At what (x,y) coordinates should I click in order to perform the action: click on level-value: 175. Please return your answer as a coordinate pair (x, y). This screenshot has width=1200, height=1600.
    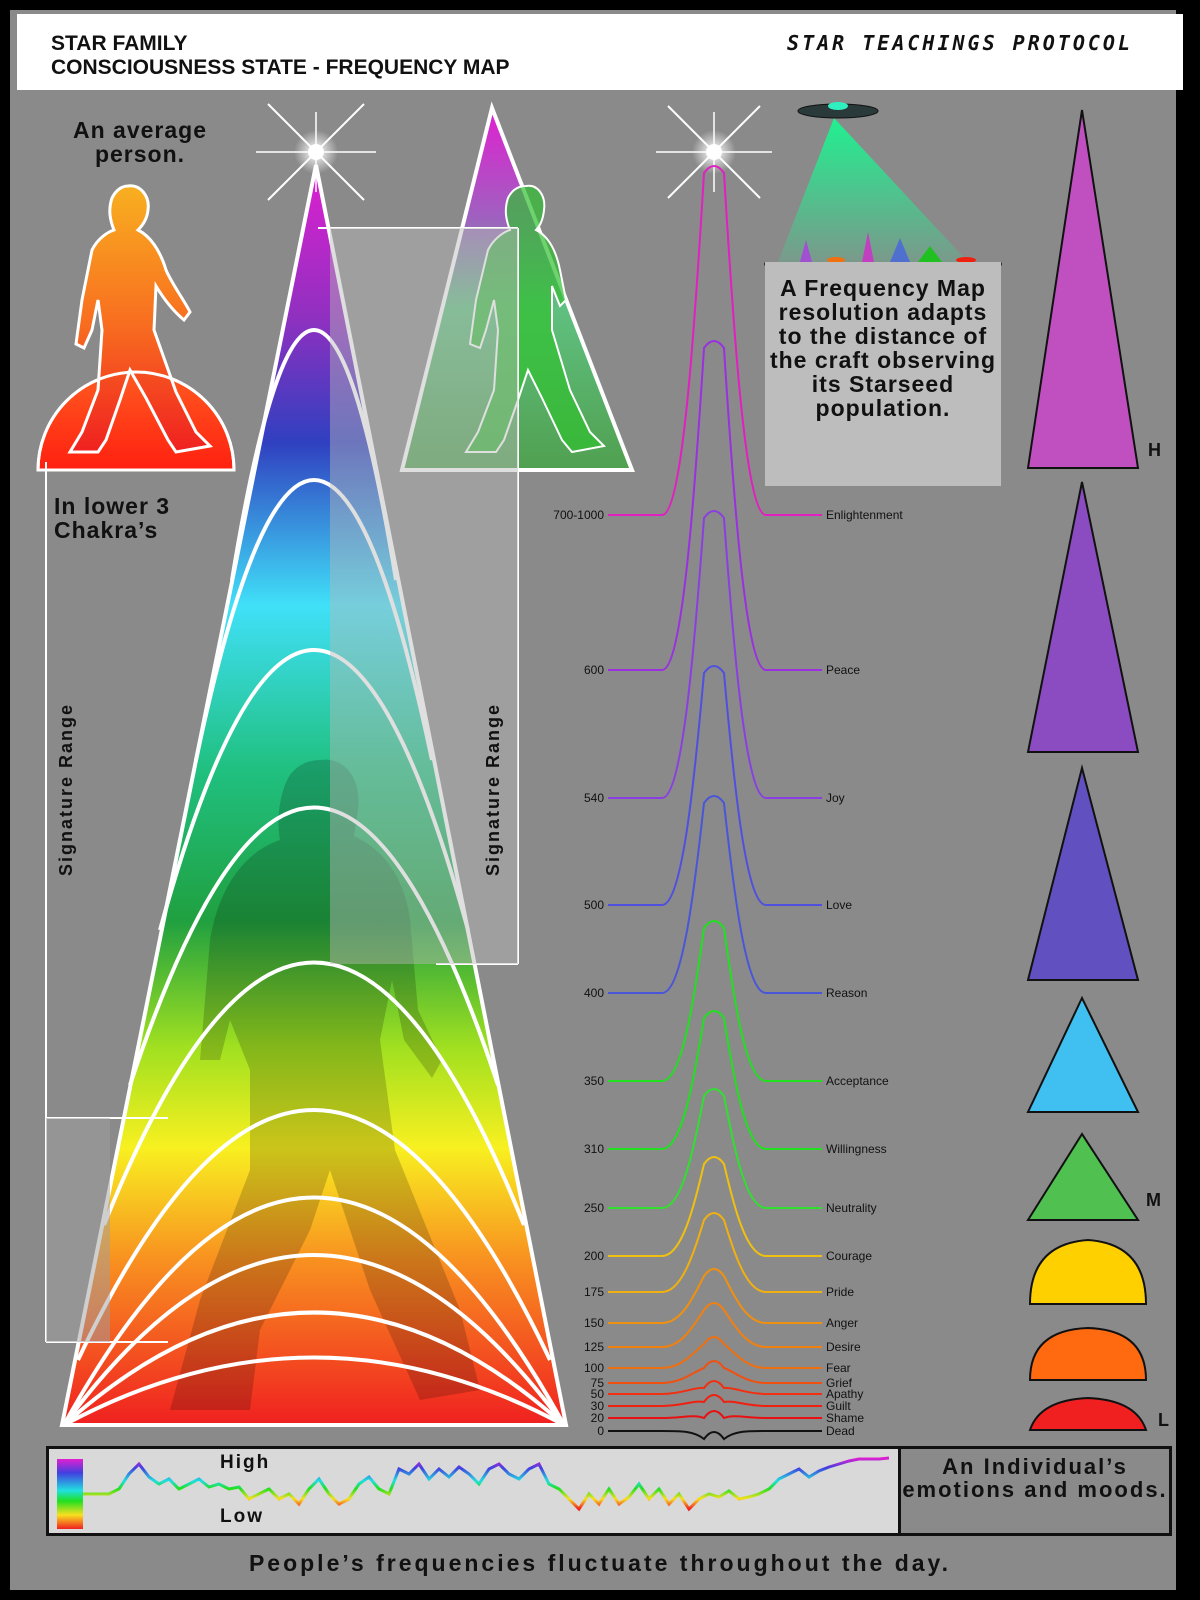
    Looking at the image, I should click on (593, 1292).